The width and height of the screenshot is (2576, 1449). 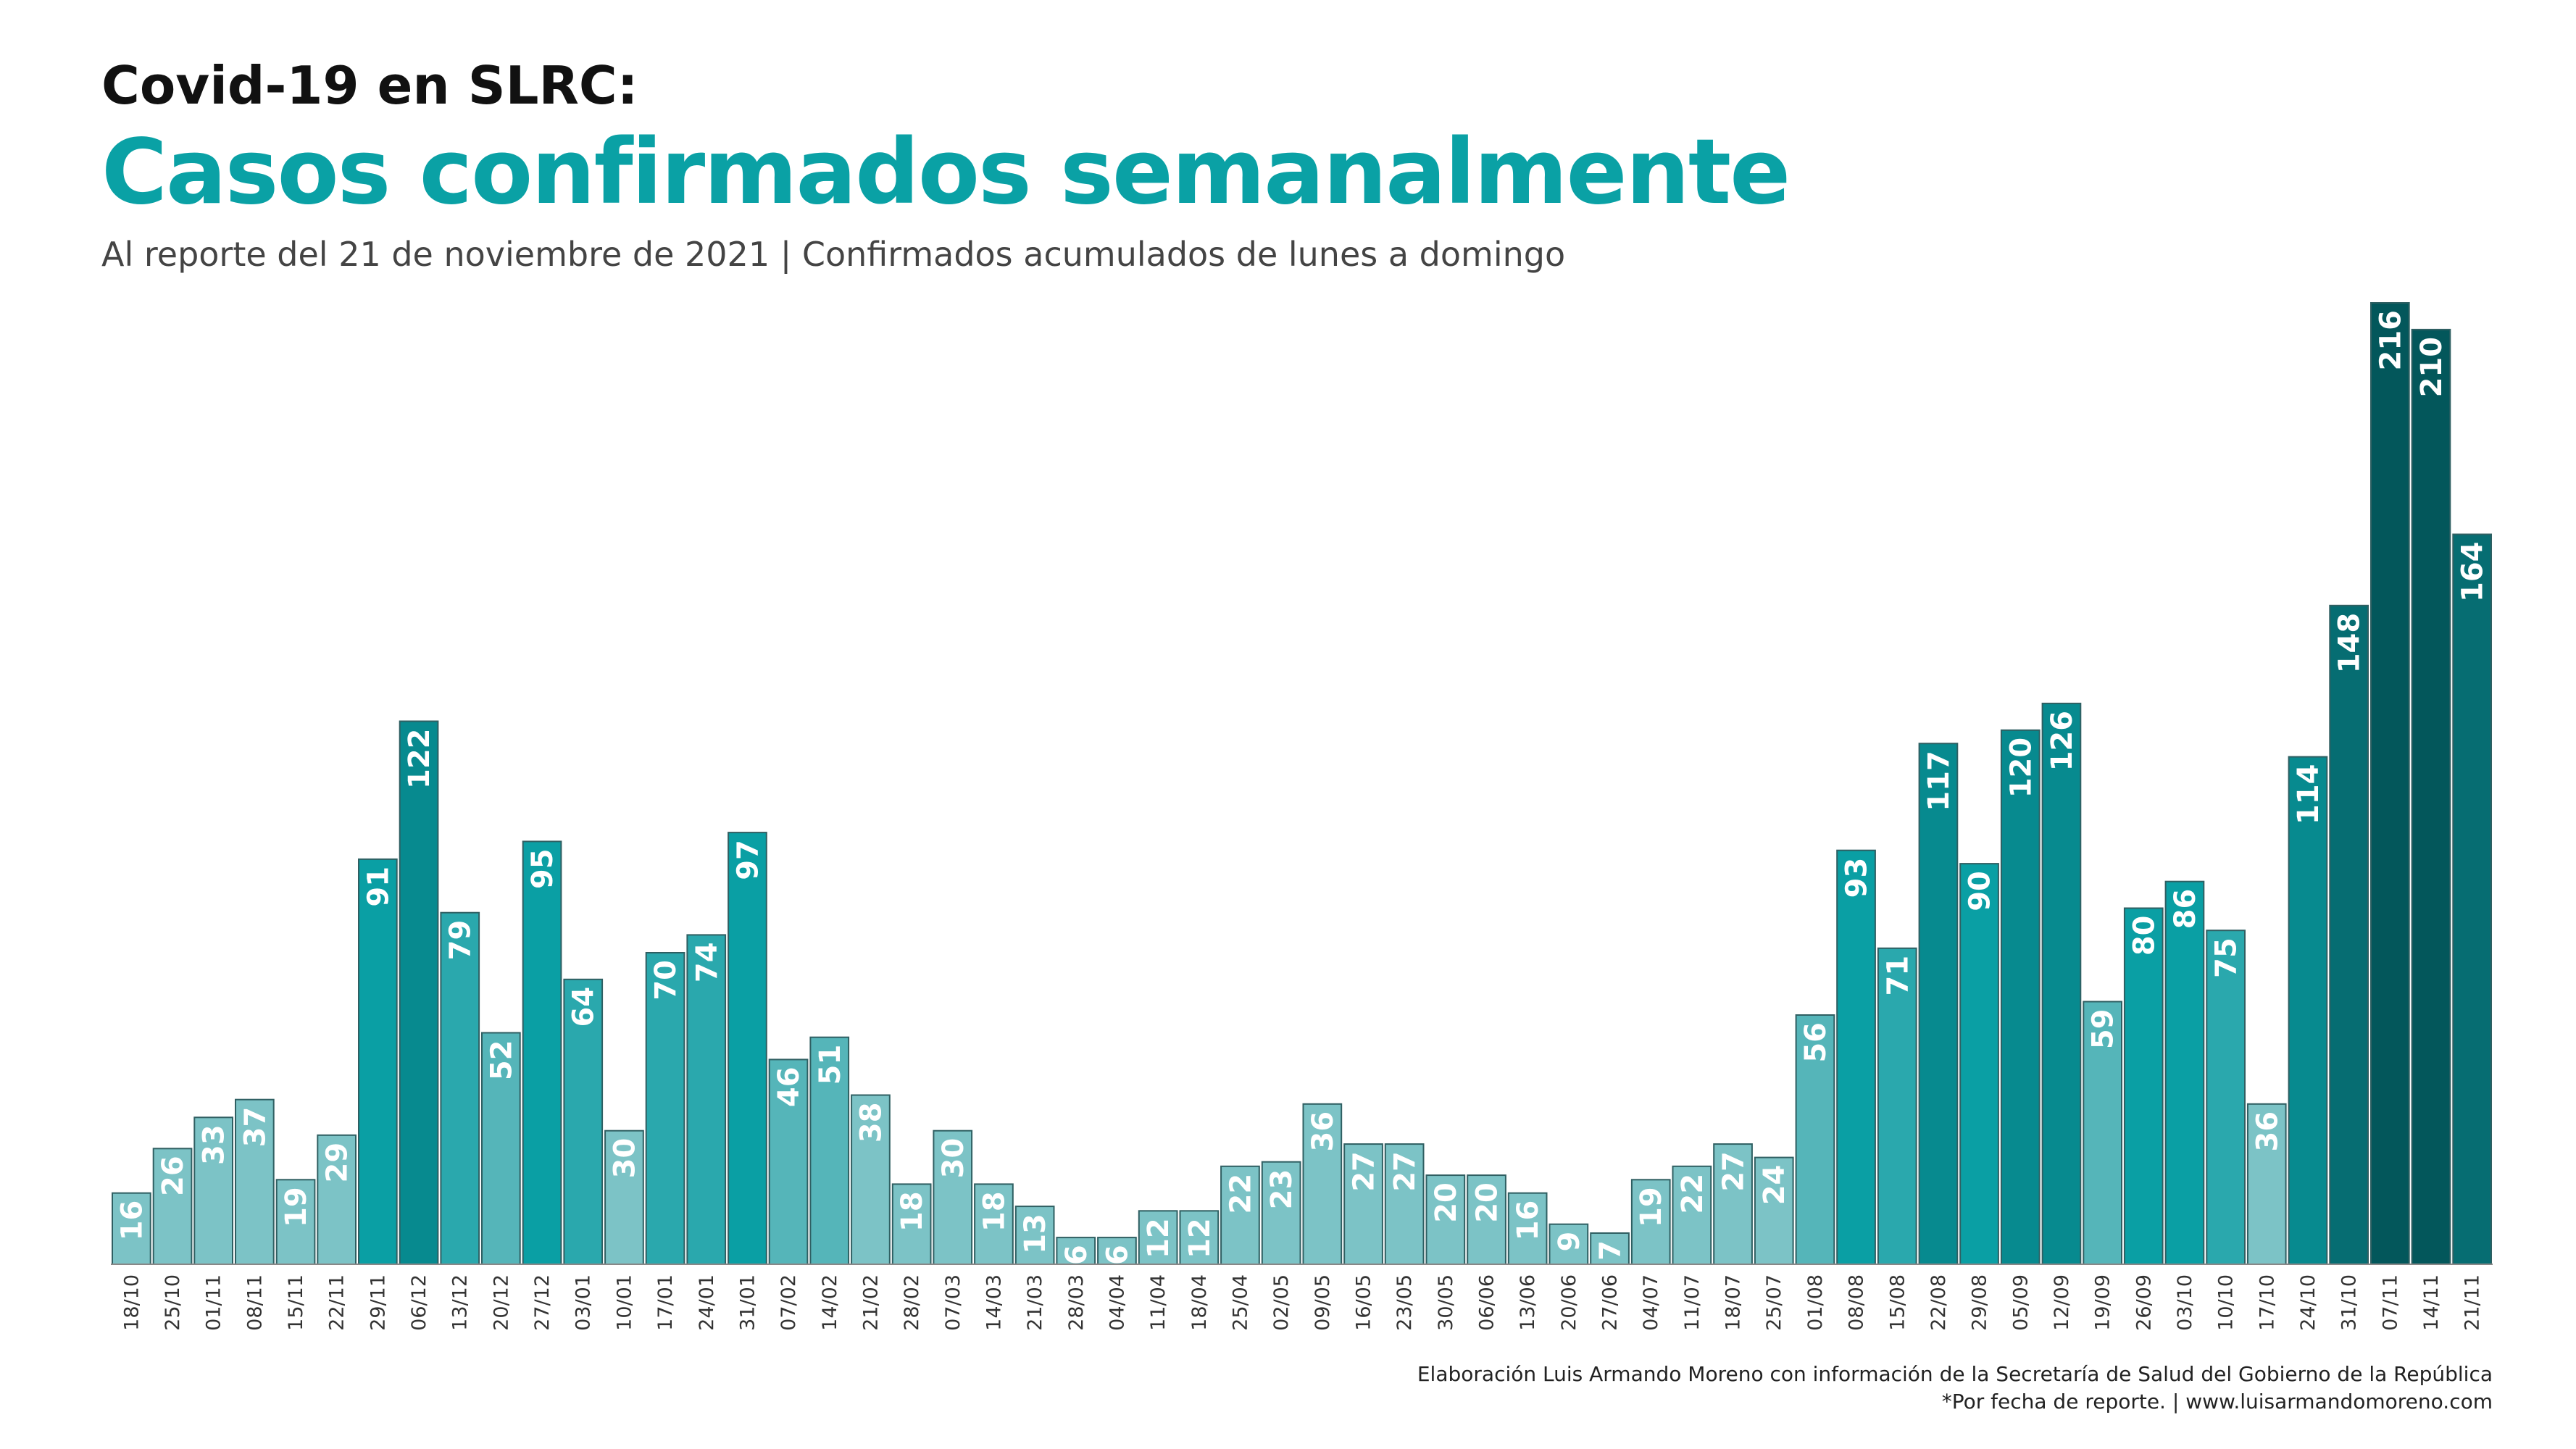 What do you see at coordinates (1404, 1204) in the screenshot?
I see `bar-23/05` at bounding box center [1404, 1204].